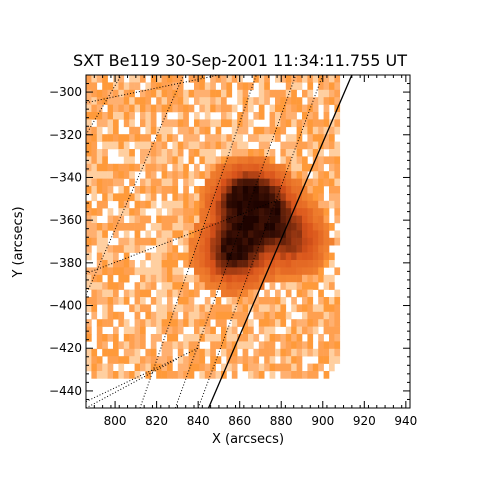 This screenshot has height=484, width=480. I want to click on x-tick-label: 820, so click(156, 421).